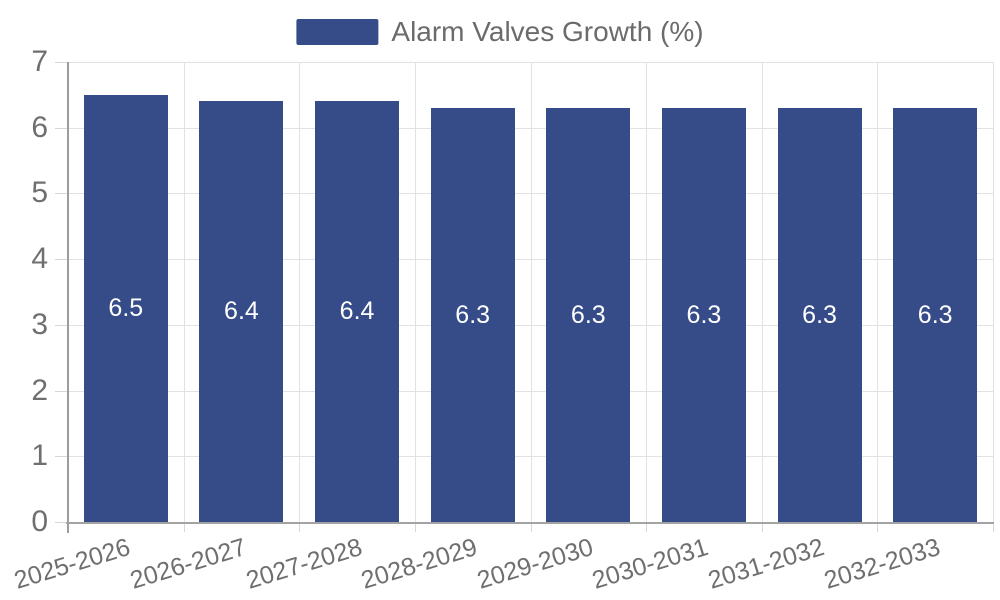  What do you see at coordinates (419, 564) in the screenshot?
I see `x-axis-label: 2028-2029` at bounding box center [419, 564].